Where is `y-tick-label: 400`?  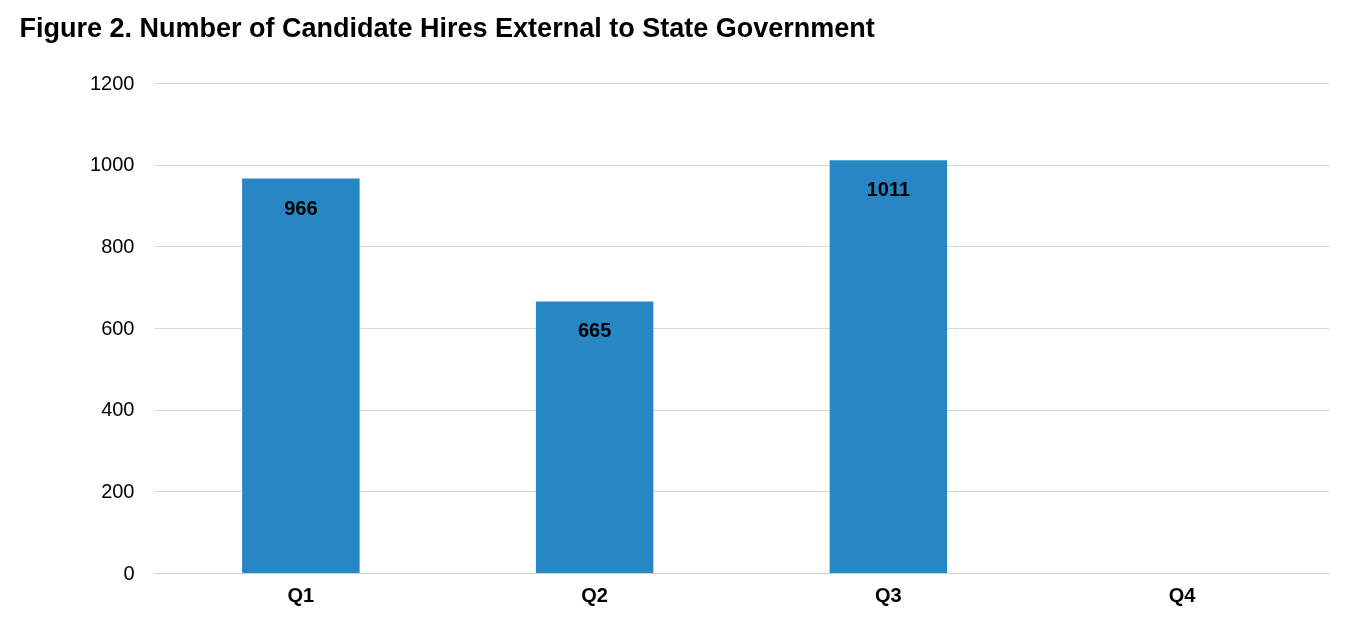 y-tick-label: 400 is located at coordinates (118, 409).